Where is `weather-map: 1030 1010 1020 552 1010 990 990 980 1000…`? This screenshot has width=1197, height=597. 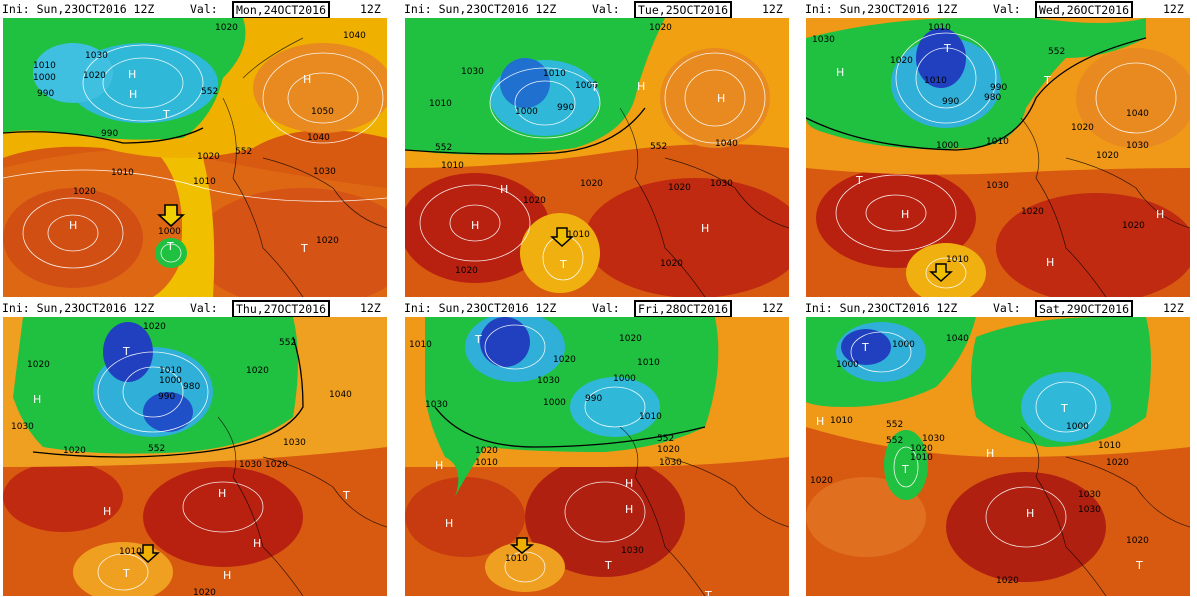
weather-map: 1030 1010 1020 552 1010 990 990 980 1000… is located at coordinates (998, 157).